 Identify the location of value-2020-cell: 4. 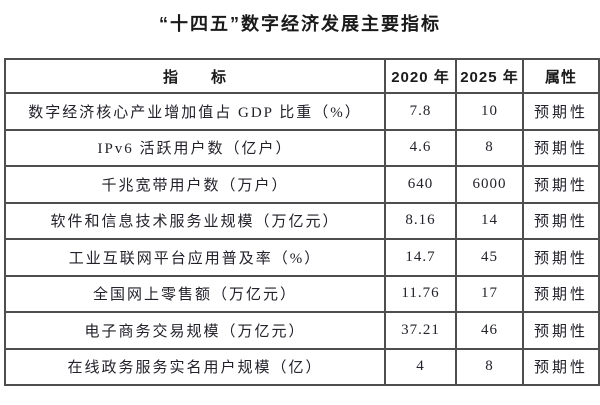
(420, 366).